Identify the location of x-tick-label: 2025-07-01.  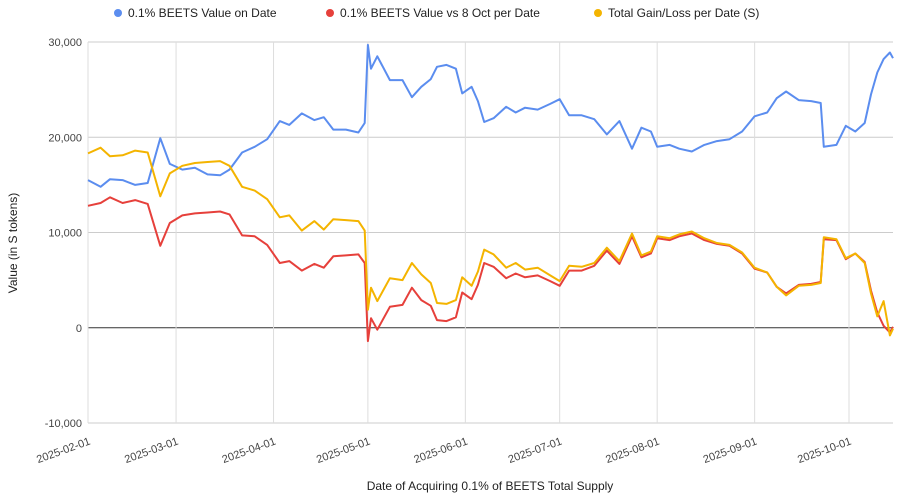
(535, 451).